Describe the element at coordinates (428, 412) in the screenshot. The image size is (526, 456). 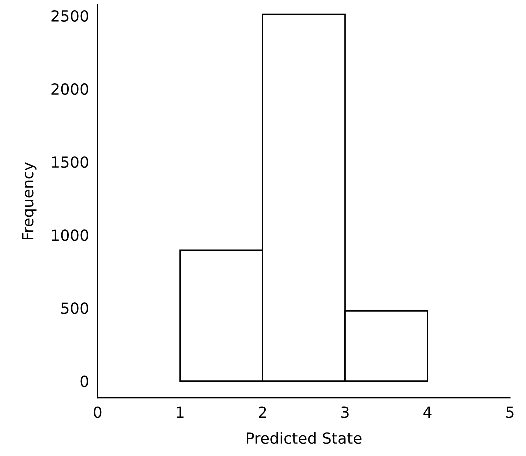
I see `x-tick-label: 4` at that location.